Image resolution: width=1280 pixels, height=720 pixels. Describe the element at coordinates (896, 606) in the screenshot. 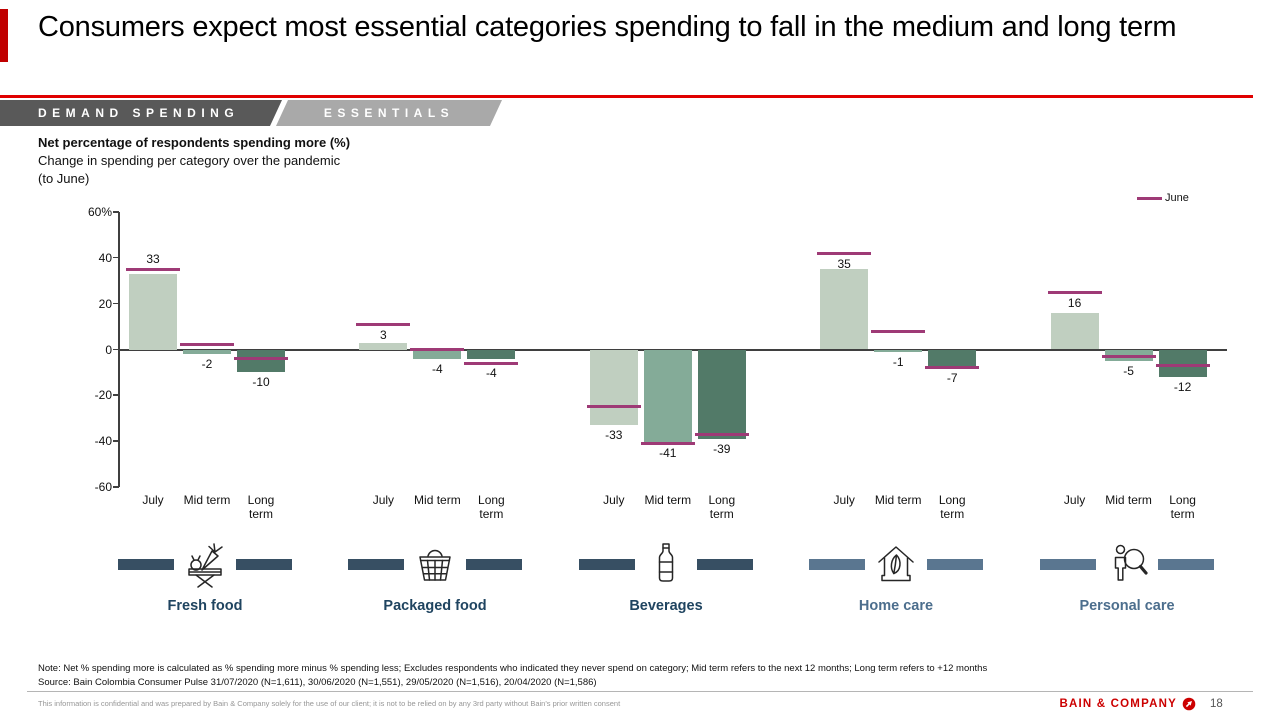

I see `category-label: Home care` at that location.